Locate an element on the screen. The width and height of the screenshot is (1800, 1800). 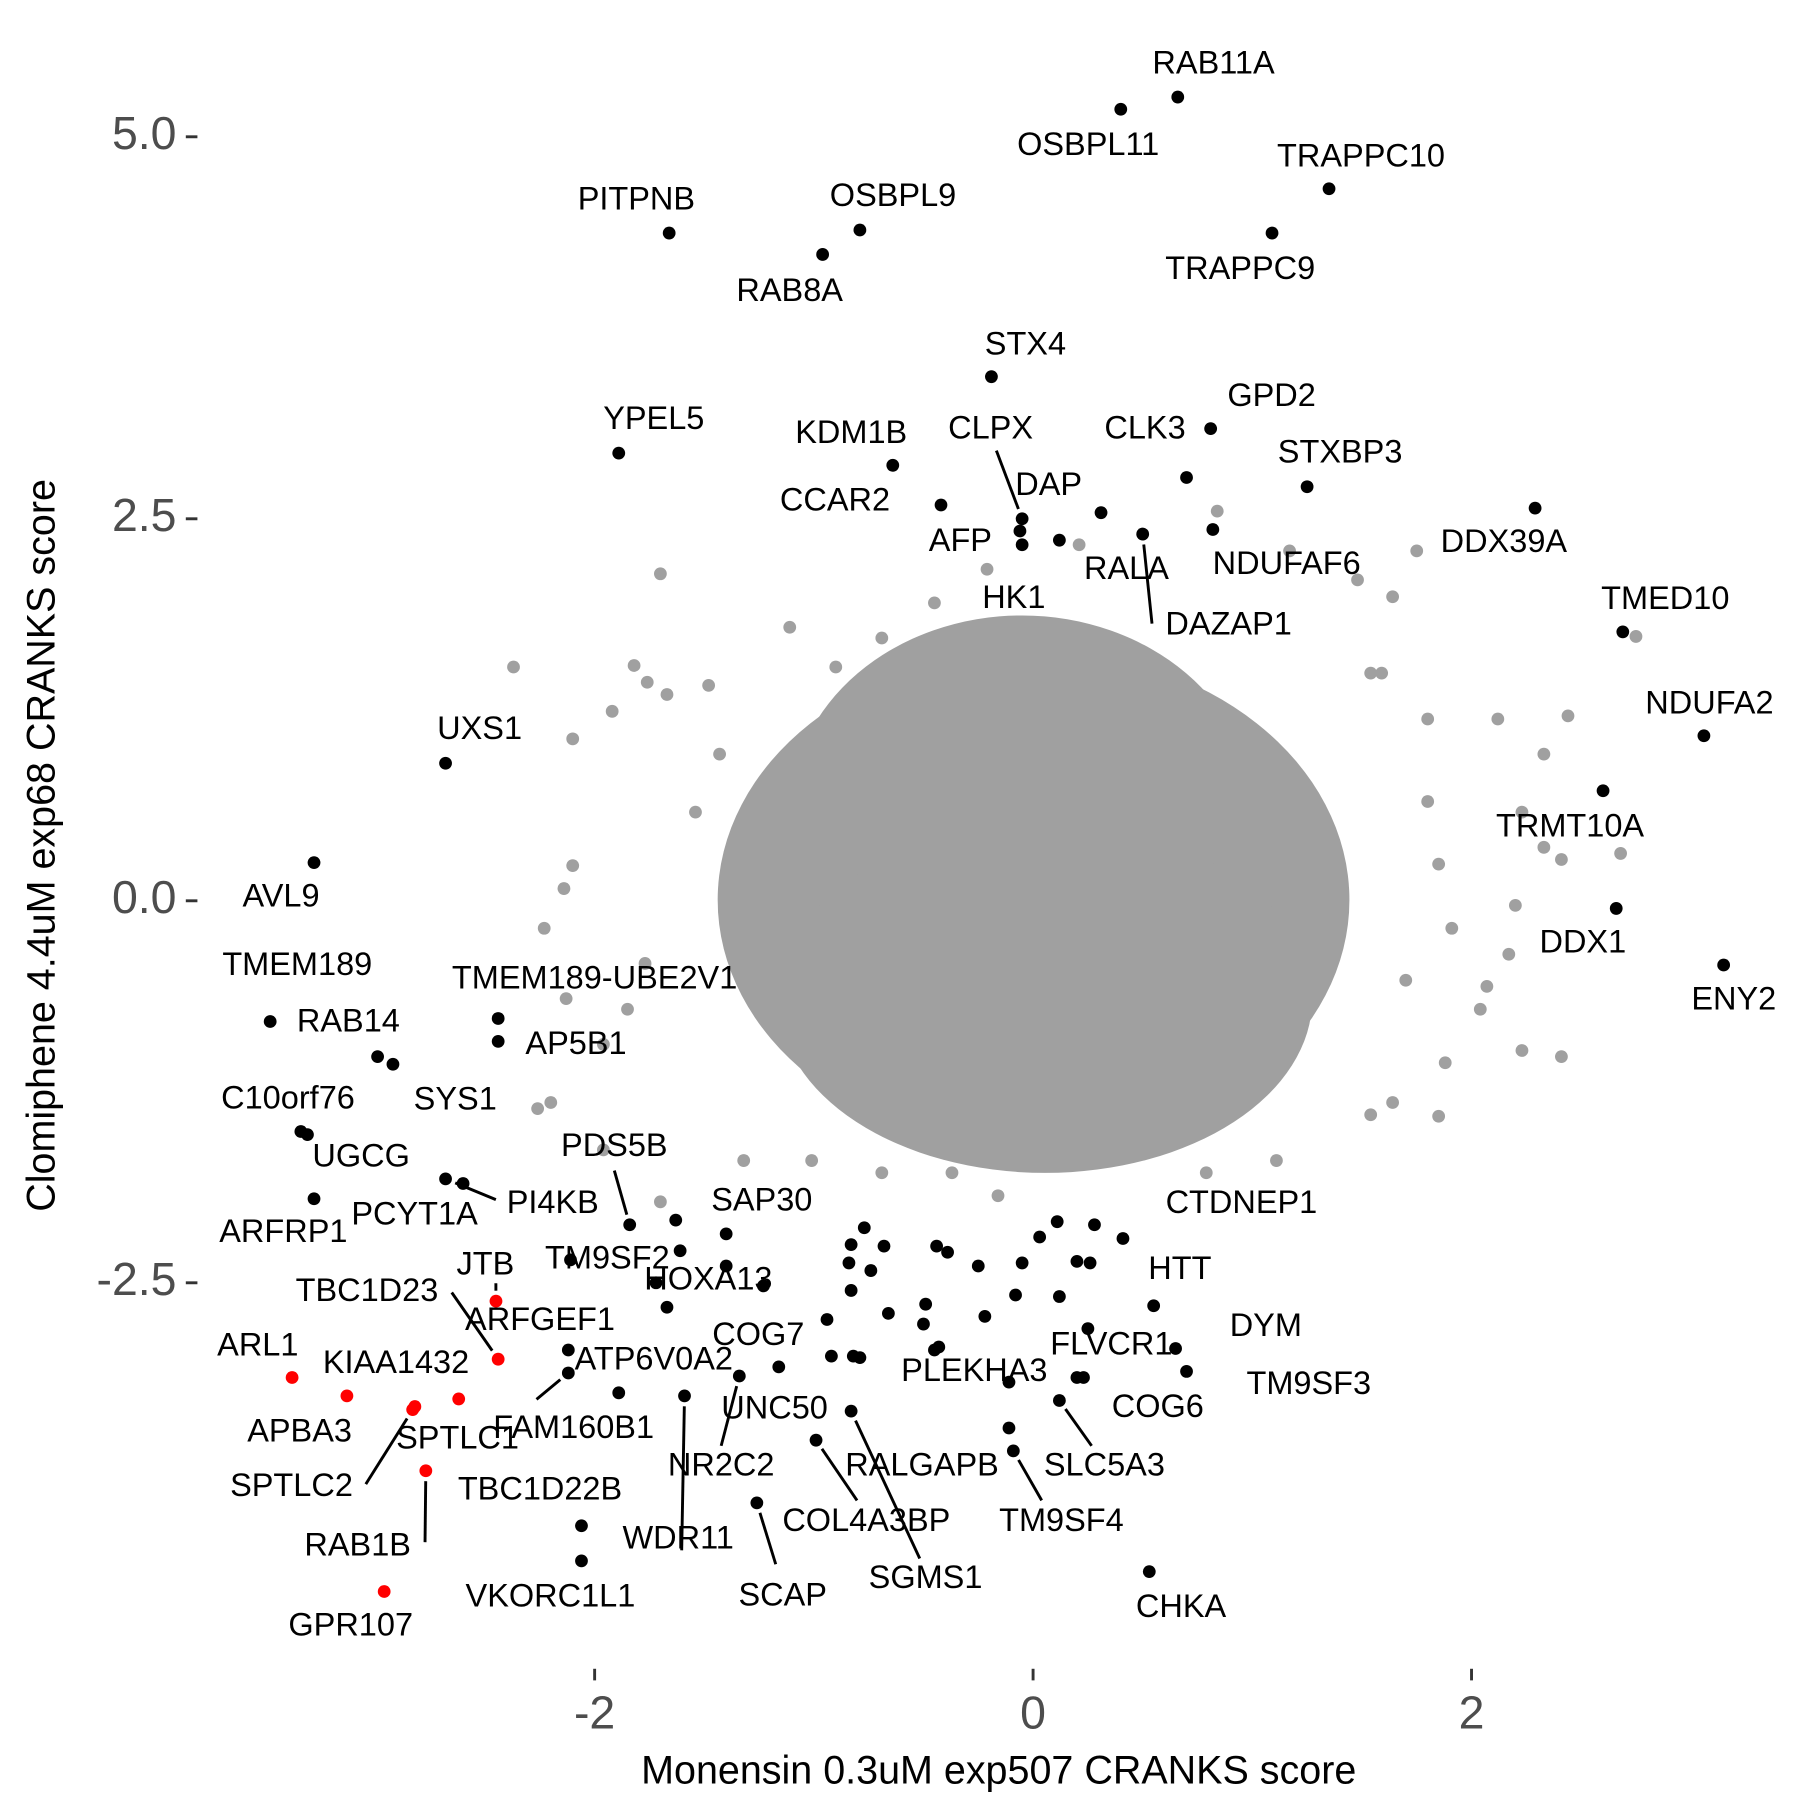
point-label: COL4A3BP is located at coordinates (866, 1520).